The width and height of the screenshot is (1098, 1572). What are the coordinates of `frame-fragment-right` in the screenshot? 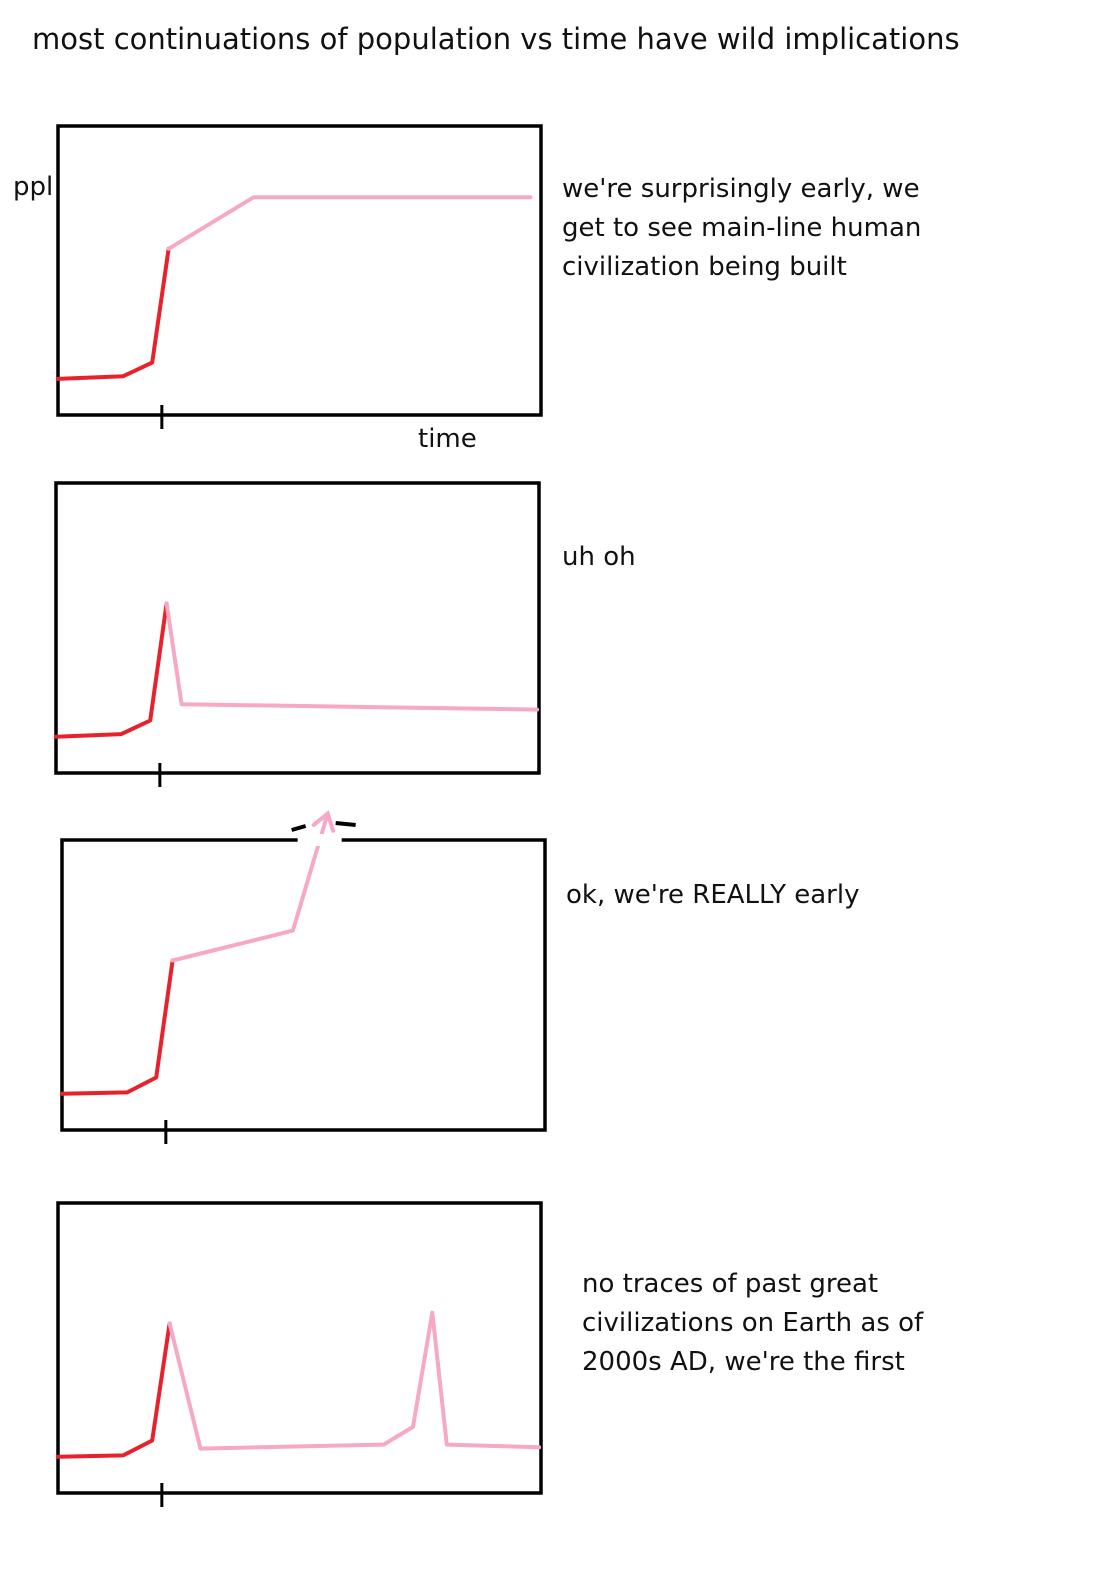 It's located at (345, 824).